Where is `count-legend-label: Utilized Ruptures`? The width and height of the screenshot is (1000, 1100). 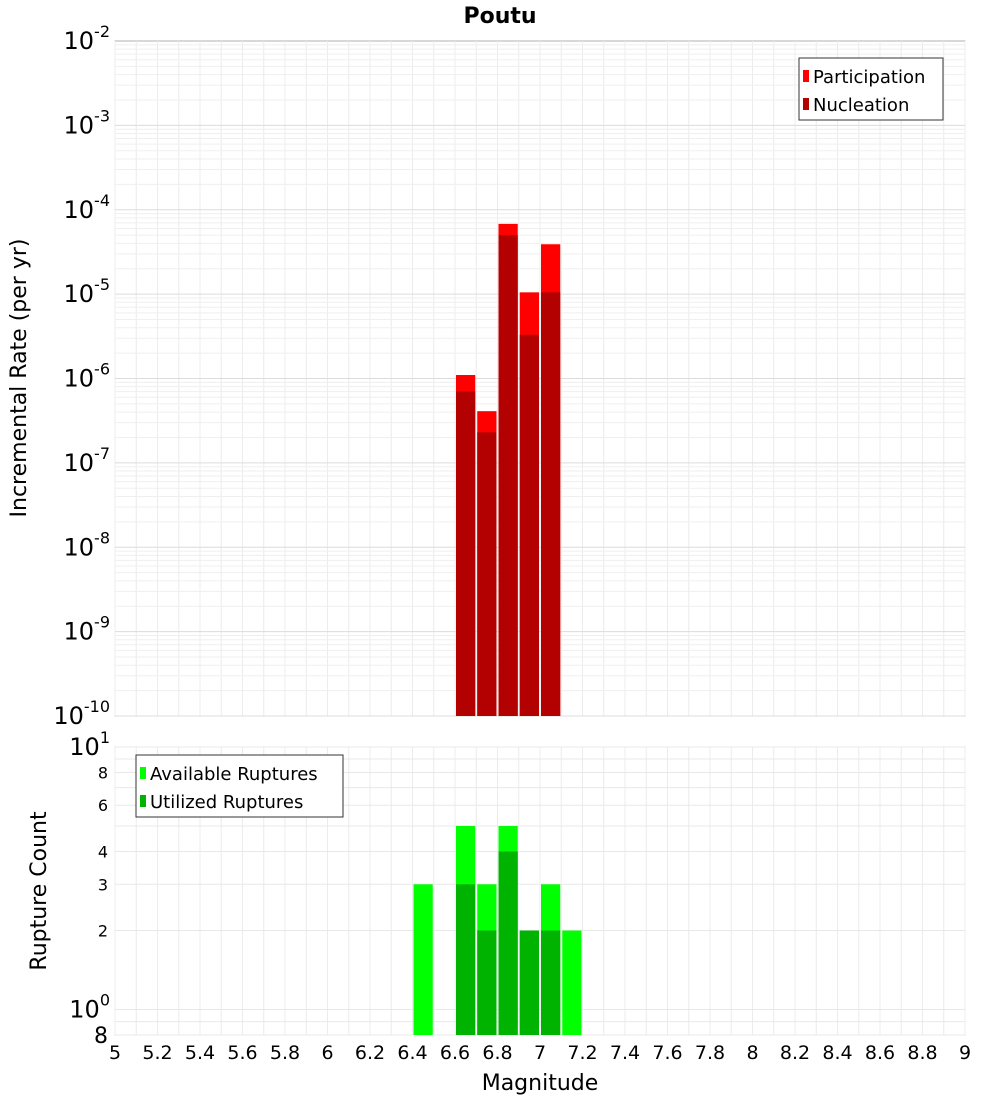
count-legend-label: Utilized Ruptures is located at coordinates (226, 802).